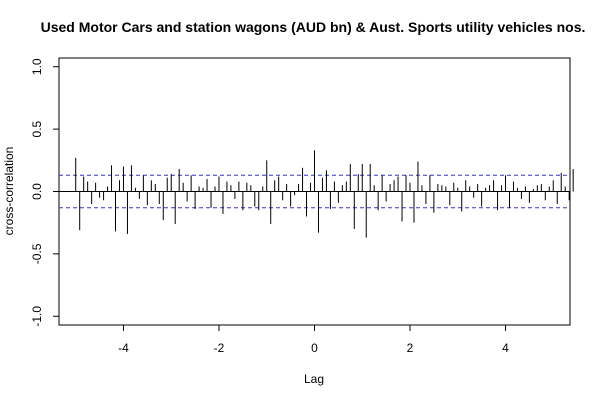 This screenshot has height=400, width=600. Describe the element at coordinates (37, 191) in the screenshot. I see `y-tick-label: 0.0` at that location.